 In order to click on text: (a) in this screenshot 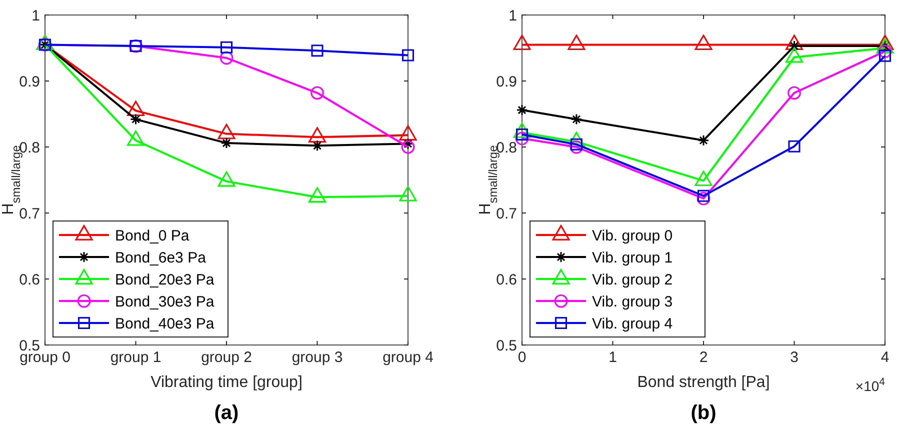, I will do `click(226, 413)`.